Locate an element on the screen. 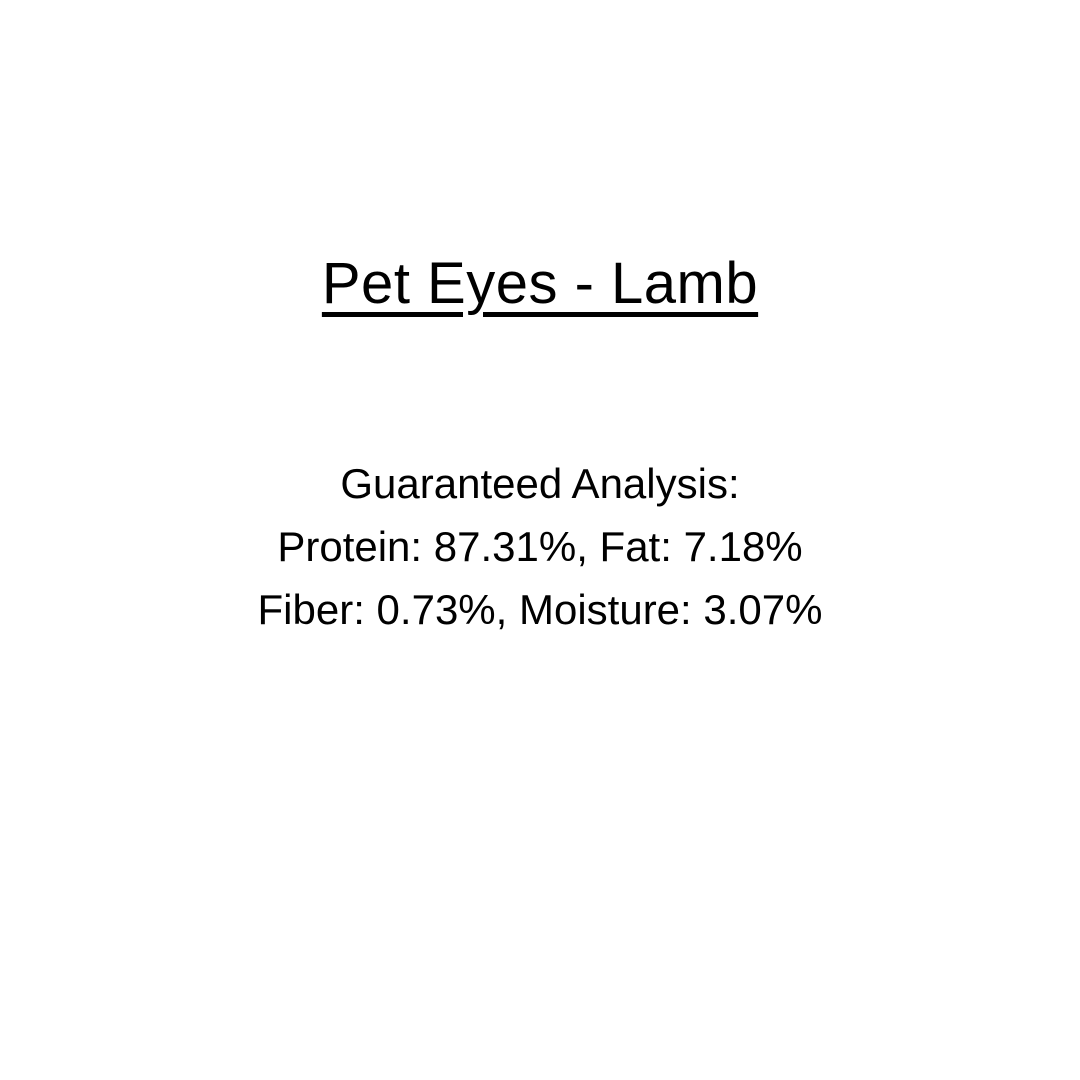 The width and height of the screenshot is (1080, 1080). analysis-fiber-moisture-line: Fiber: 0.73%, Moisture: 3.07% is located at coordinates (540, 609).